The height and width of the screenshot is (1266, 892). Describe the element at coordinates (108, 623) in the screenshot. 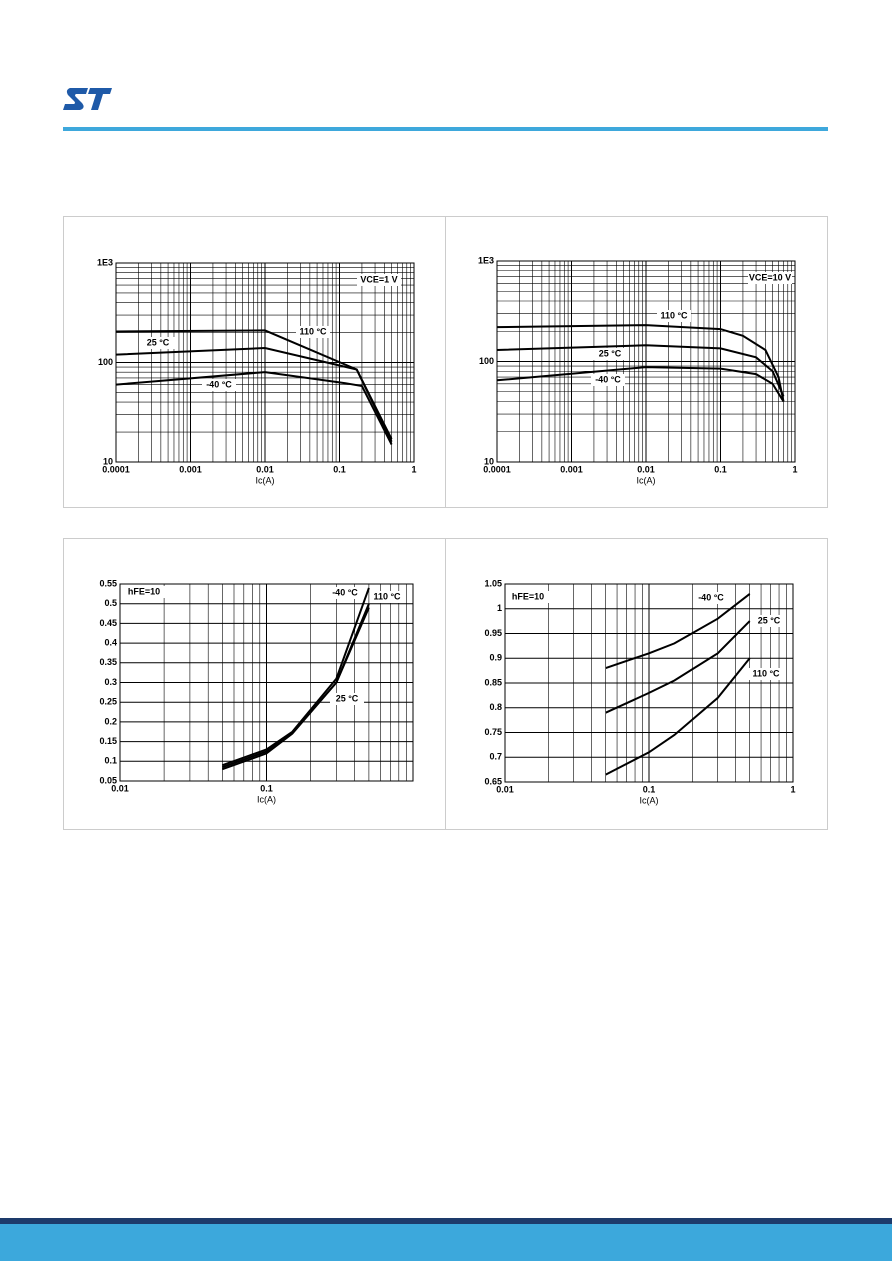

I see `y-tick-label: 0.45` at that location.